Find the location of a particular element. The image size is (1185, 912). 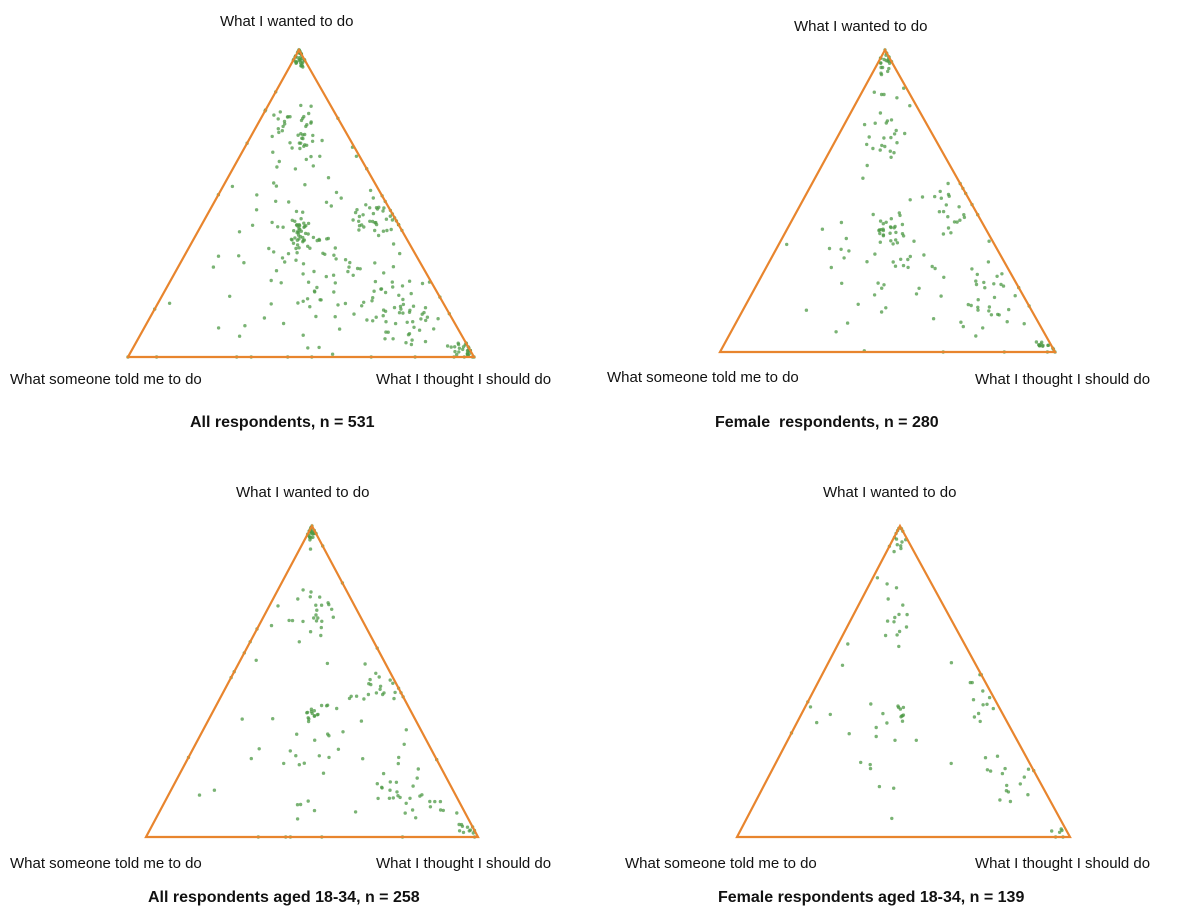

panel-title: All respondents aged 18-34, n = 258 is located at coordinates (284, 897).